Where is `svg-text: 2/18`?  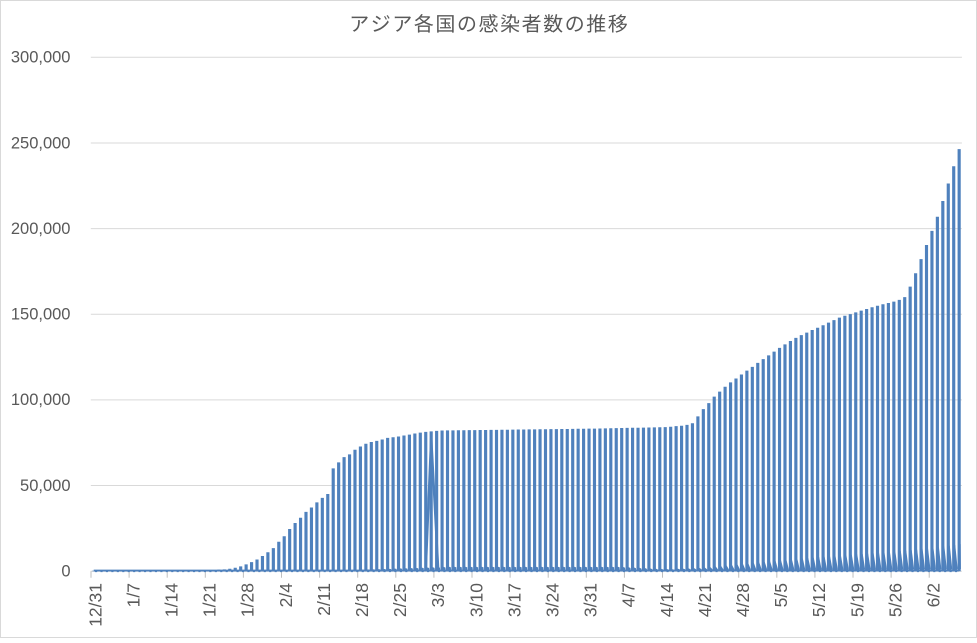 svg-text: 2/18 is located at coordinates (362, 600).